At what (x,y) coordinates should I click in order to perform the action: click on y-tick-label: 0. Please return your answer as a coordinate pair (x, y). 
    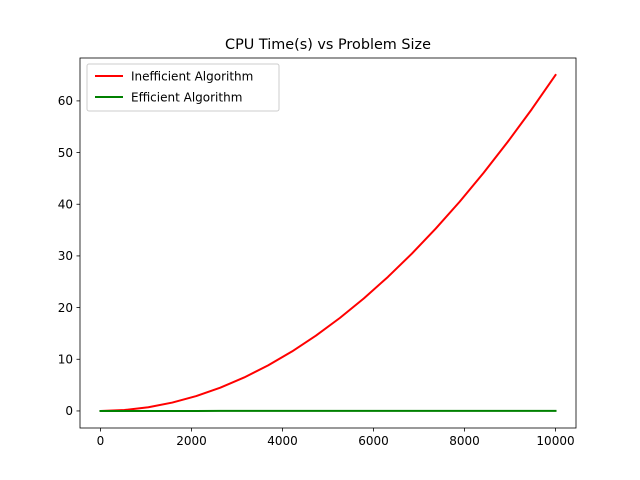
    Looking at the image, I should click on (69, 411).